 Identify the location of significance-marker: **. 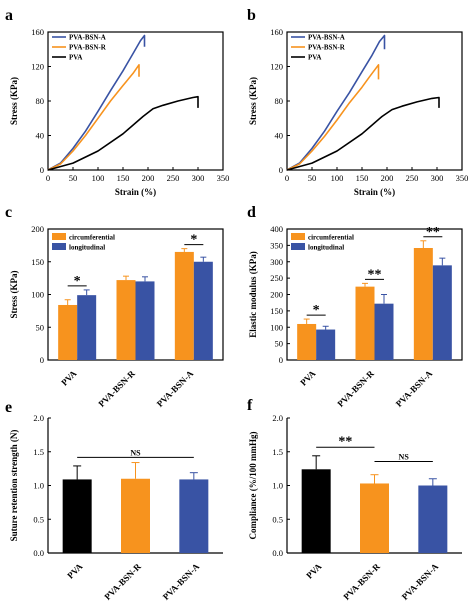
(433, 232).